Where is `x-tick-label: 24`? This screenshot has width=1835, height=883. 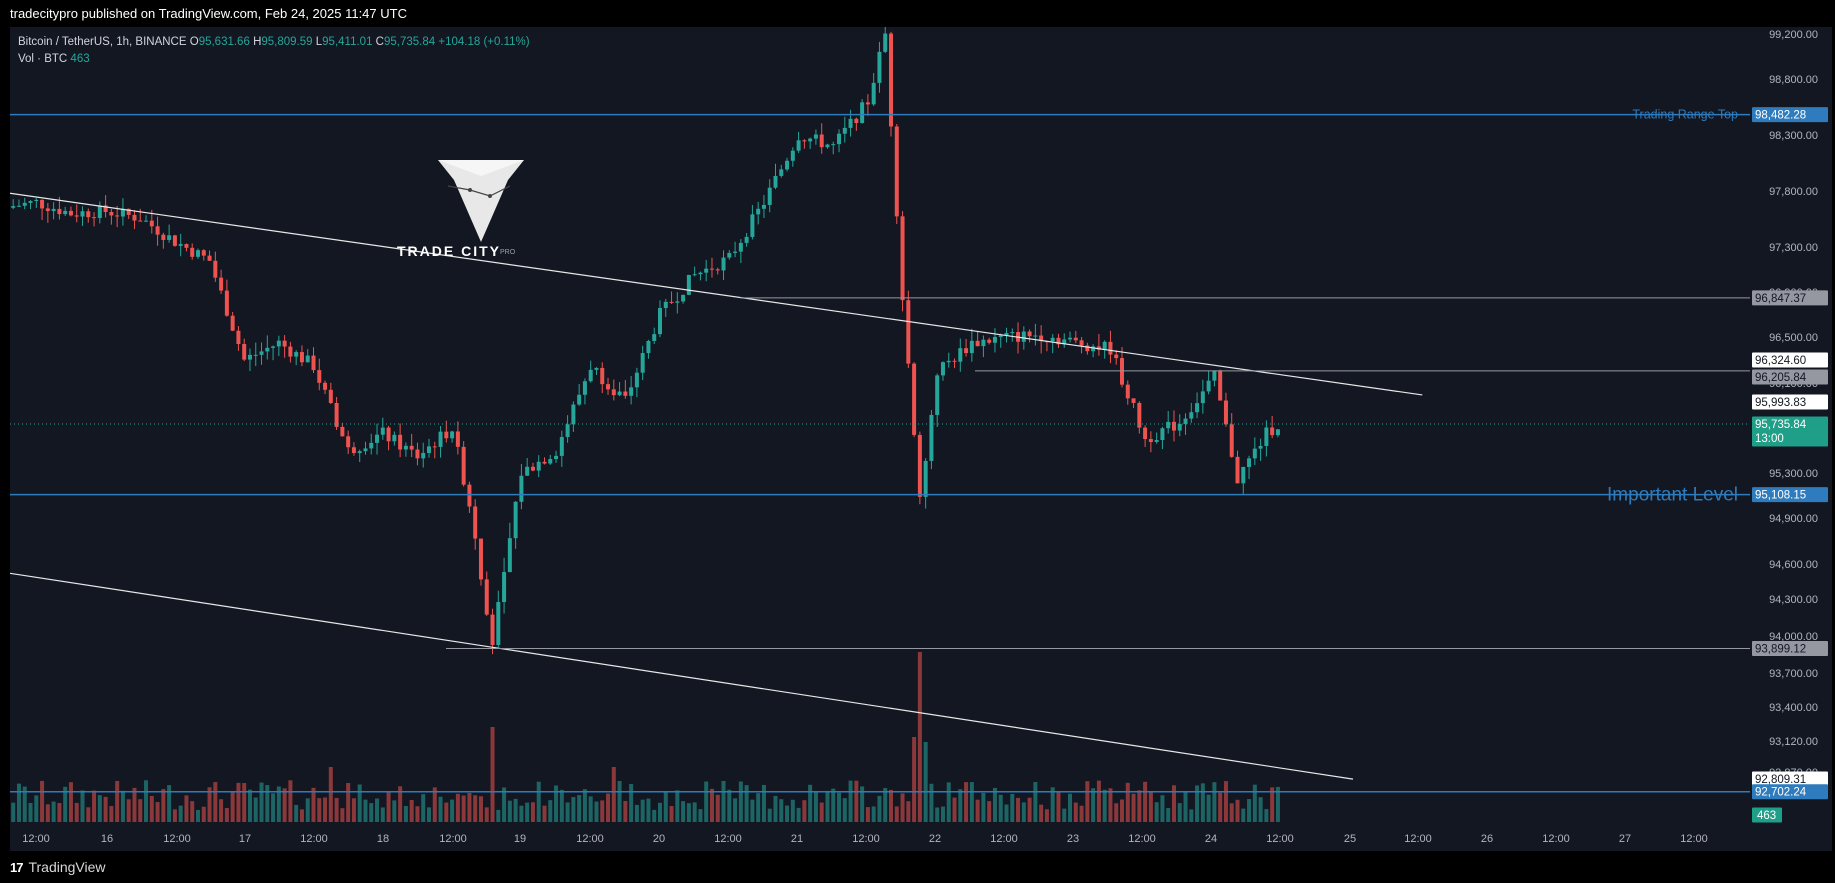 x-tick-label: 24 is located at coordinates (1211, 839).